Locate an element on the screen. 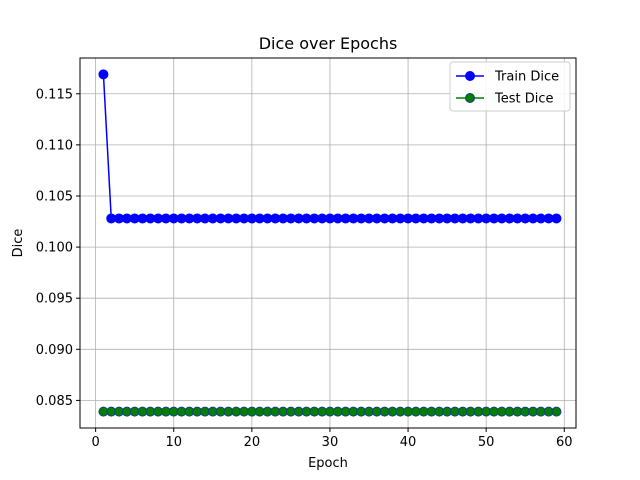  y-tick-label: 0.095 is located at coordinates (54, 299).